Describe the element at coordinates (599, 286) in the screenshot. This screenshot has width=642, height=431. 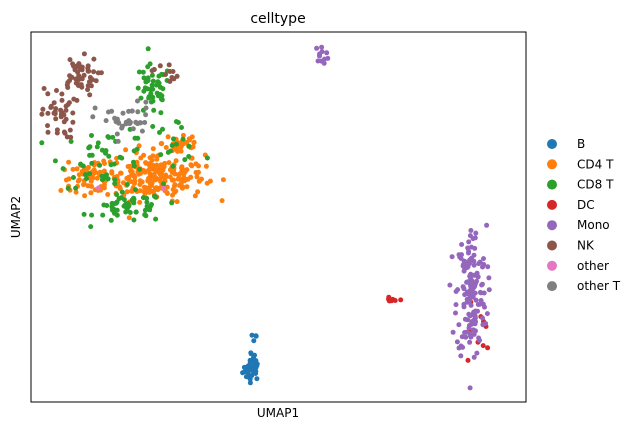
I see `legend-label-other-t: other T` at that location.